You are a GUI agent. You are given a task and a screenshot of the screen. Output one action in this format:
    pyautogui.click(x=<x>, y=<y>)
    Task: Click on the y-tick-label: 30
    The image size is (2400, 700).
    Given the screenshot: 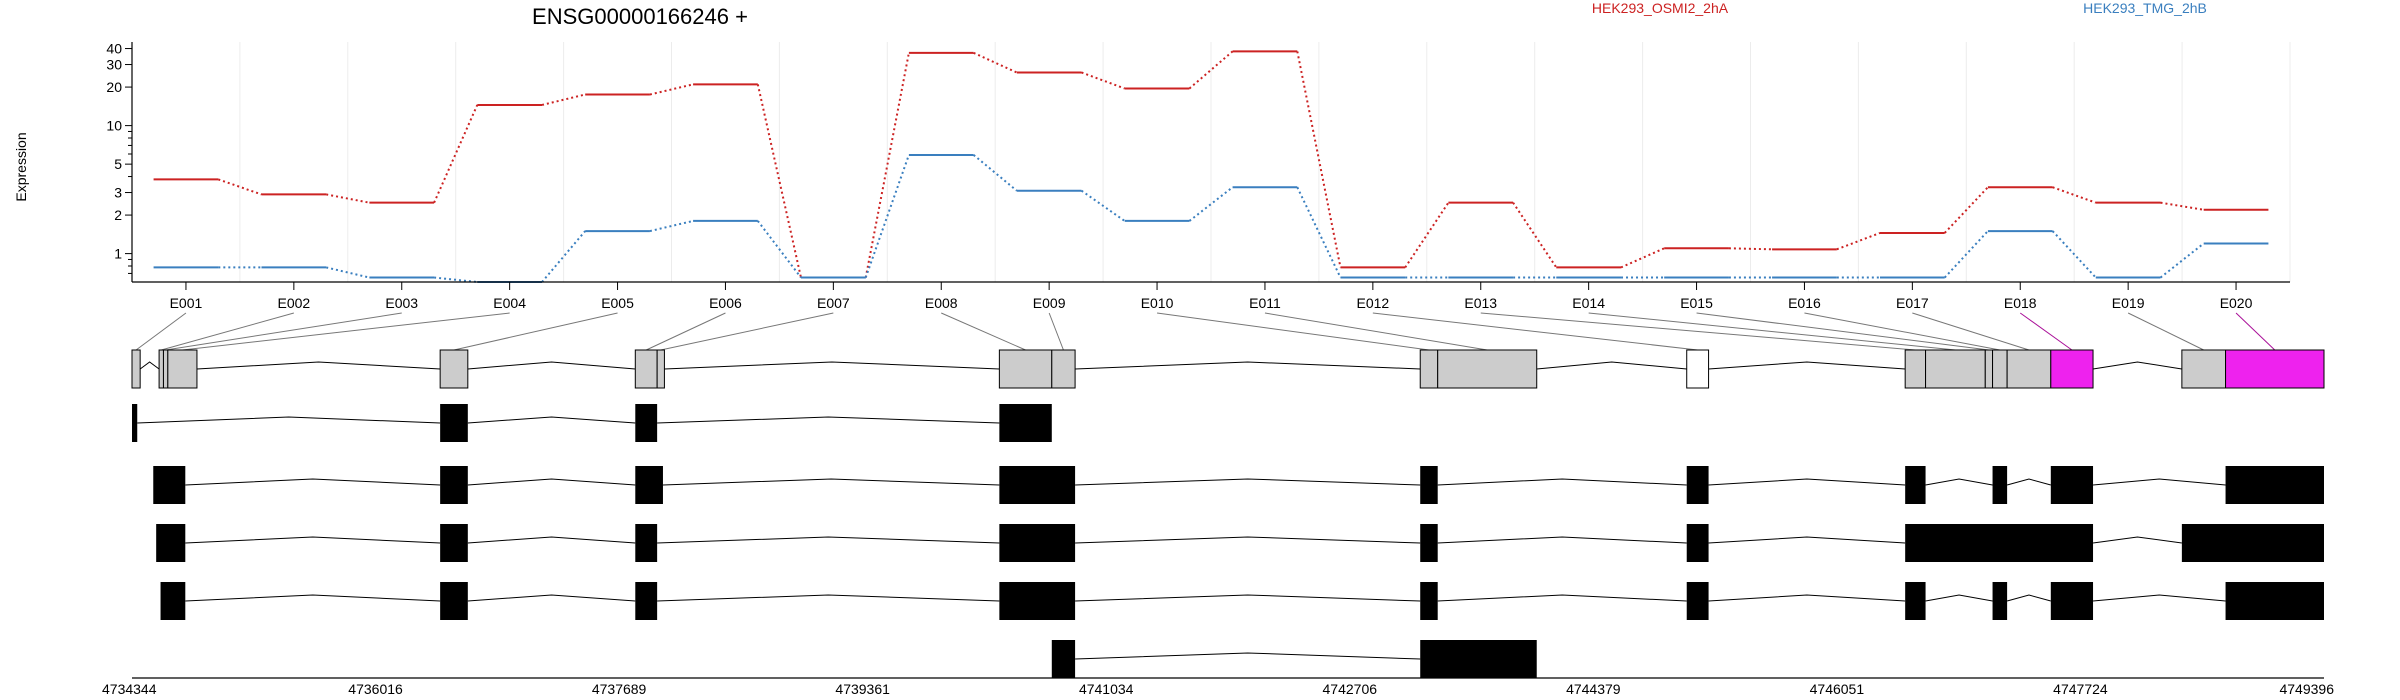 What is the action you would take?
    pyautogui.click(x=114, y=65)
    